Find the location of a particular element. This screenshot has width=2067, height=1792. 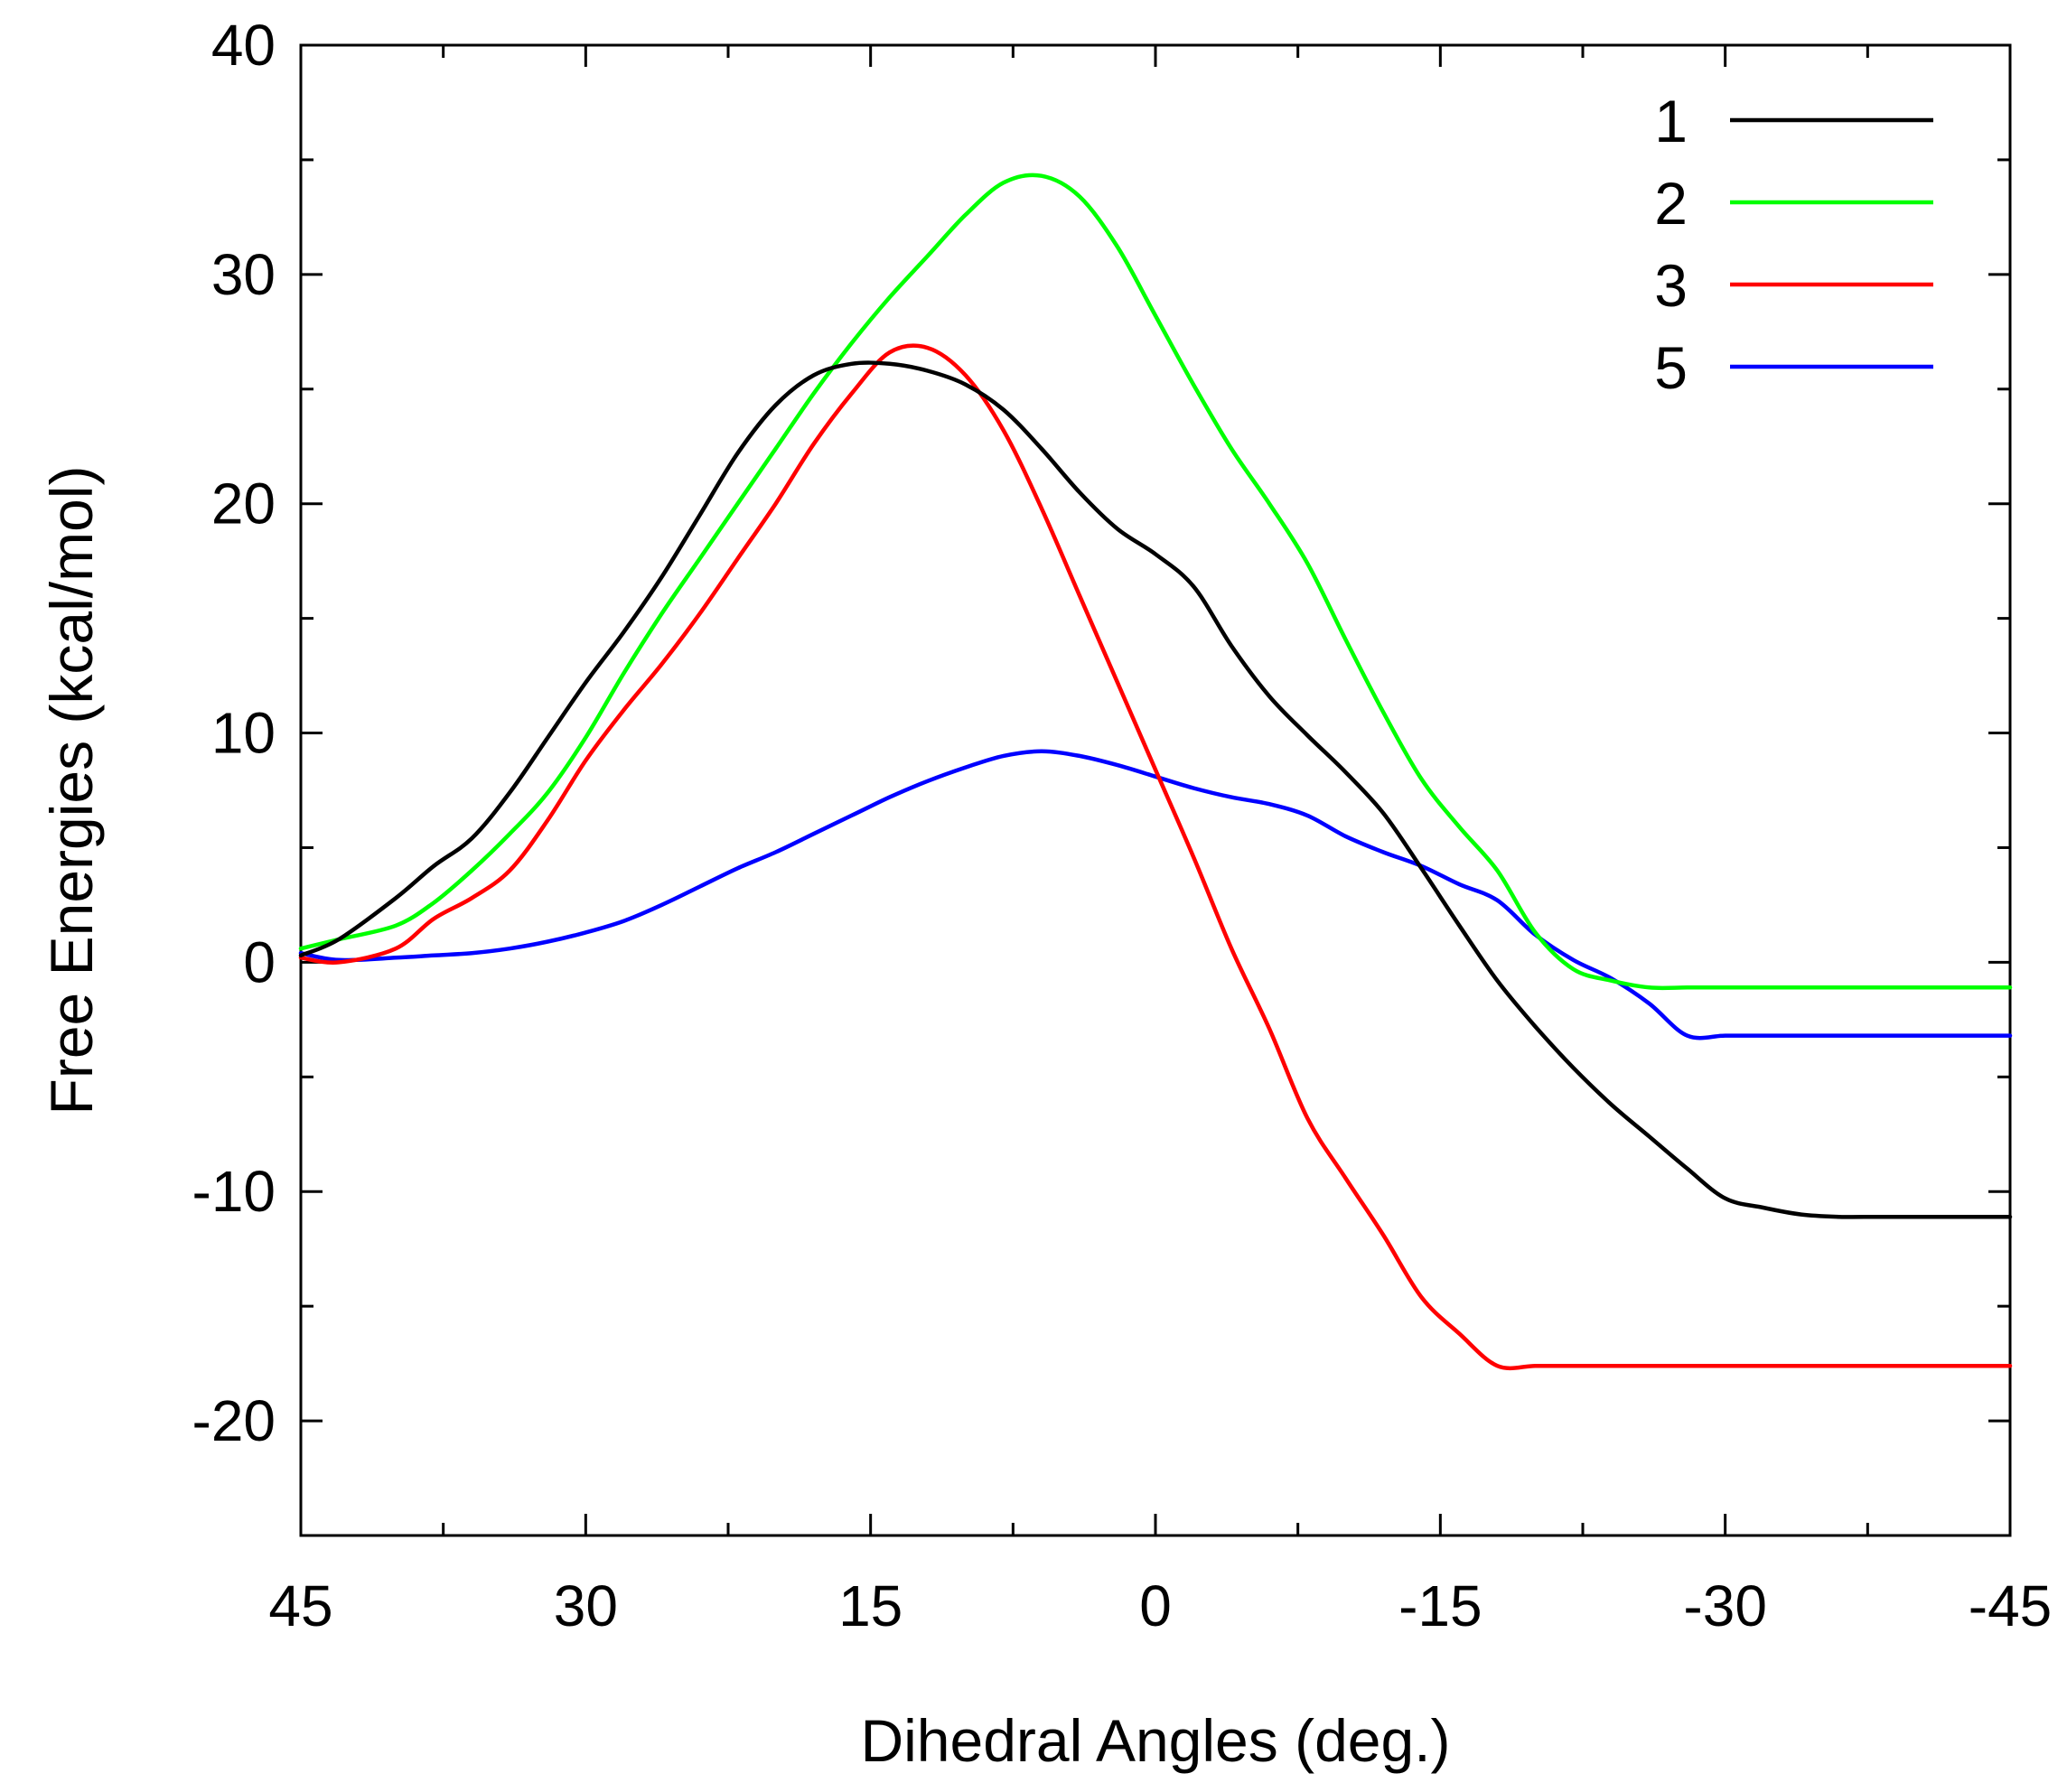

x-tick-label: -15 is located at coordinates (1440, 1606).